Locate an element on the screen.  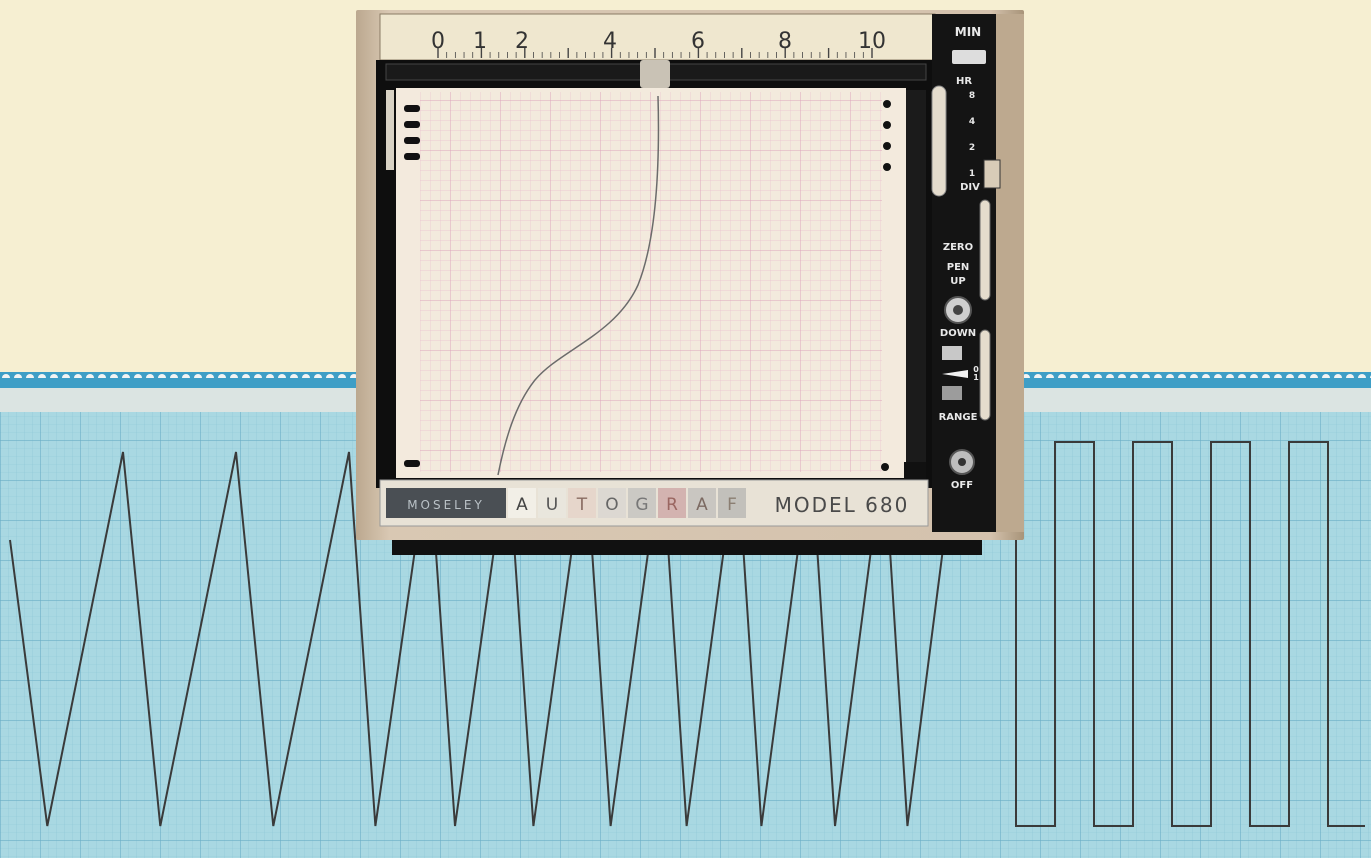
off-label: OFF is located at coordinates (962, 485).